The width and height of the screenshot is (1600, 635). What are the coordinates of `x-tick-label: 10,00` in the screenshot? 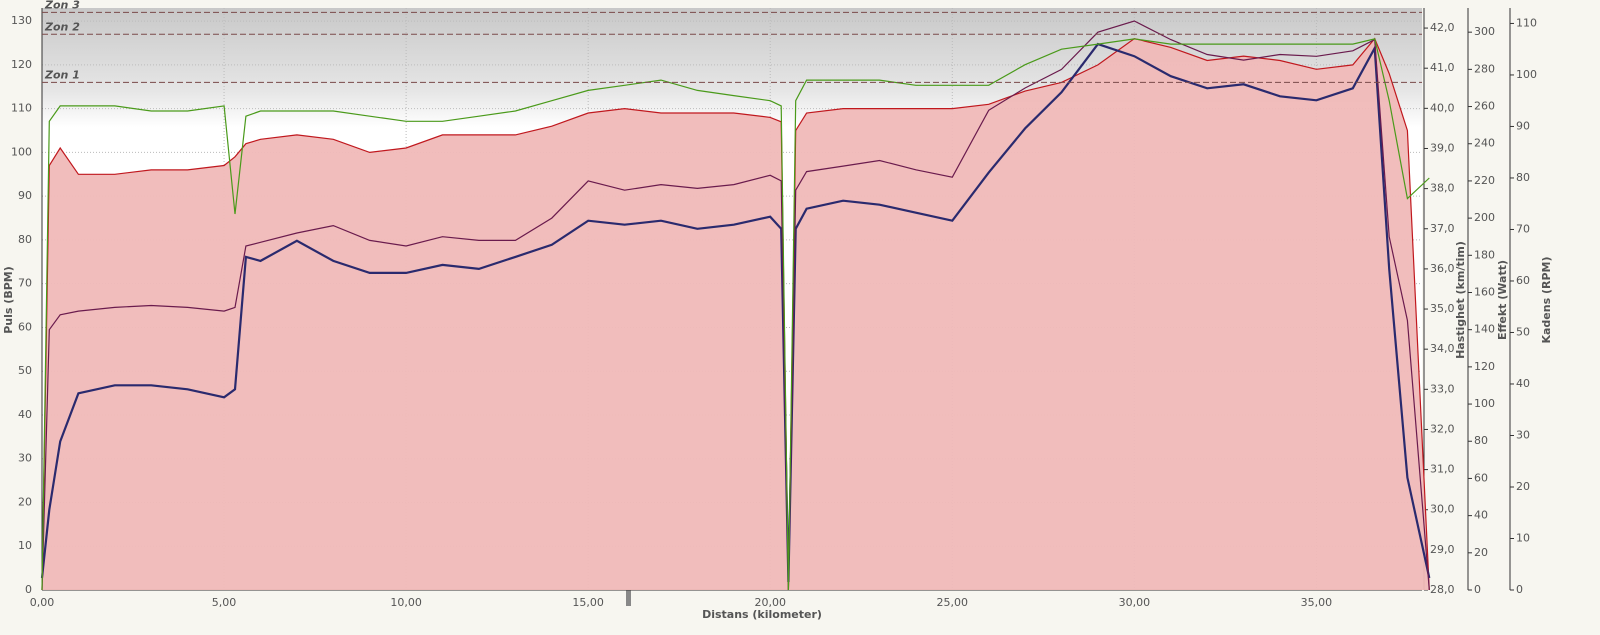 It's located at (406, 602).